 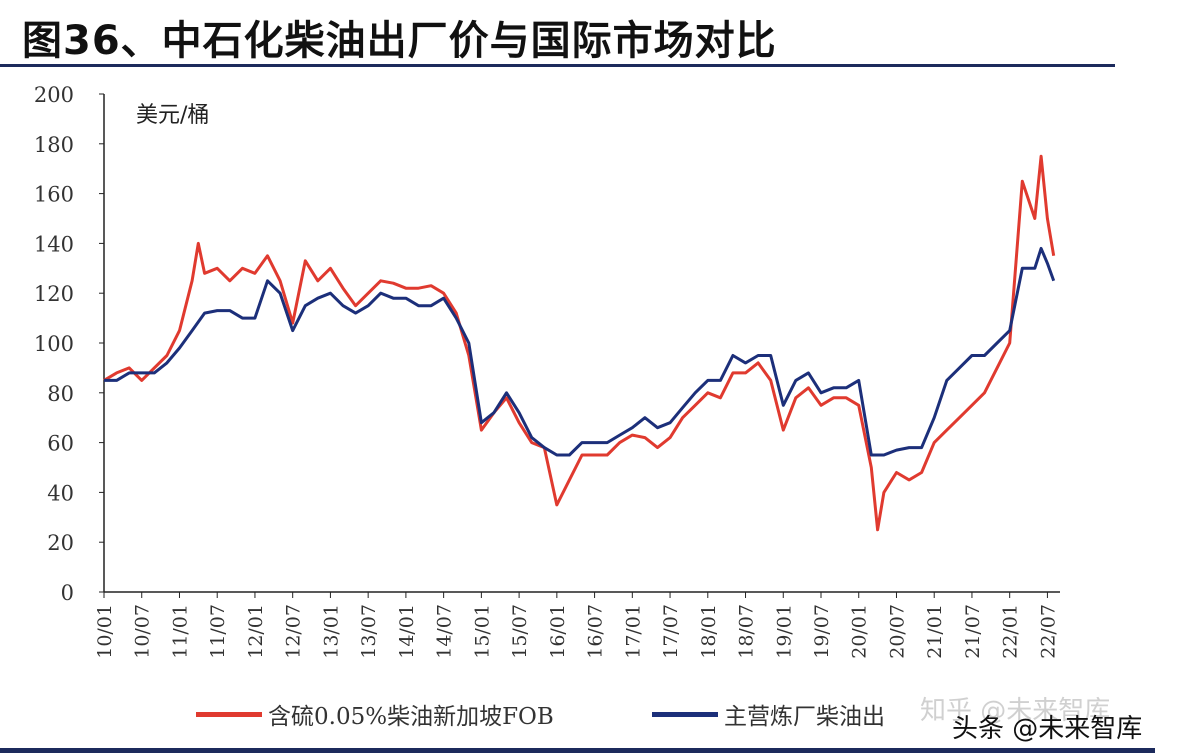 What do you see at coordinates (143, 631) in the screenshot?
I see `x-tick-label: 10/07` at bounding box center [143, 631].